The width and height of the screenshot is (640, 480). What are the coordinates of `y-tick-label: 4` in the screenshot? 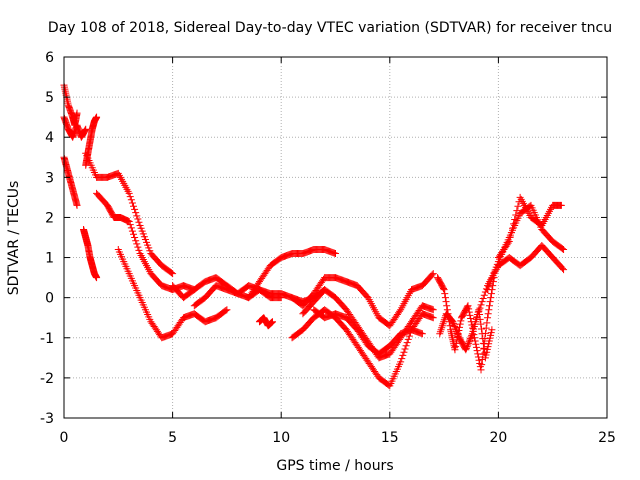 It's located at (49, 138).